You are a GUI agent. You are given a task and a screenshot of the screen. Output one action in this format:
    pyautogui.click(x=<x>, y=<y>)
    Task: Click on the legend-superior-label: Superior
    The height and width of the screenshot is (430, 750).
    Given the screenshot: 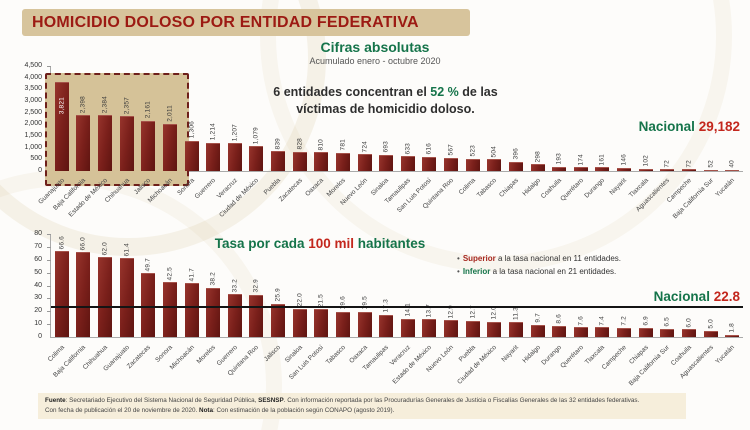 What is the action you would take?
    pyautogui.click(x=479, y=258)
    